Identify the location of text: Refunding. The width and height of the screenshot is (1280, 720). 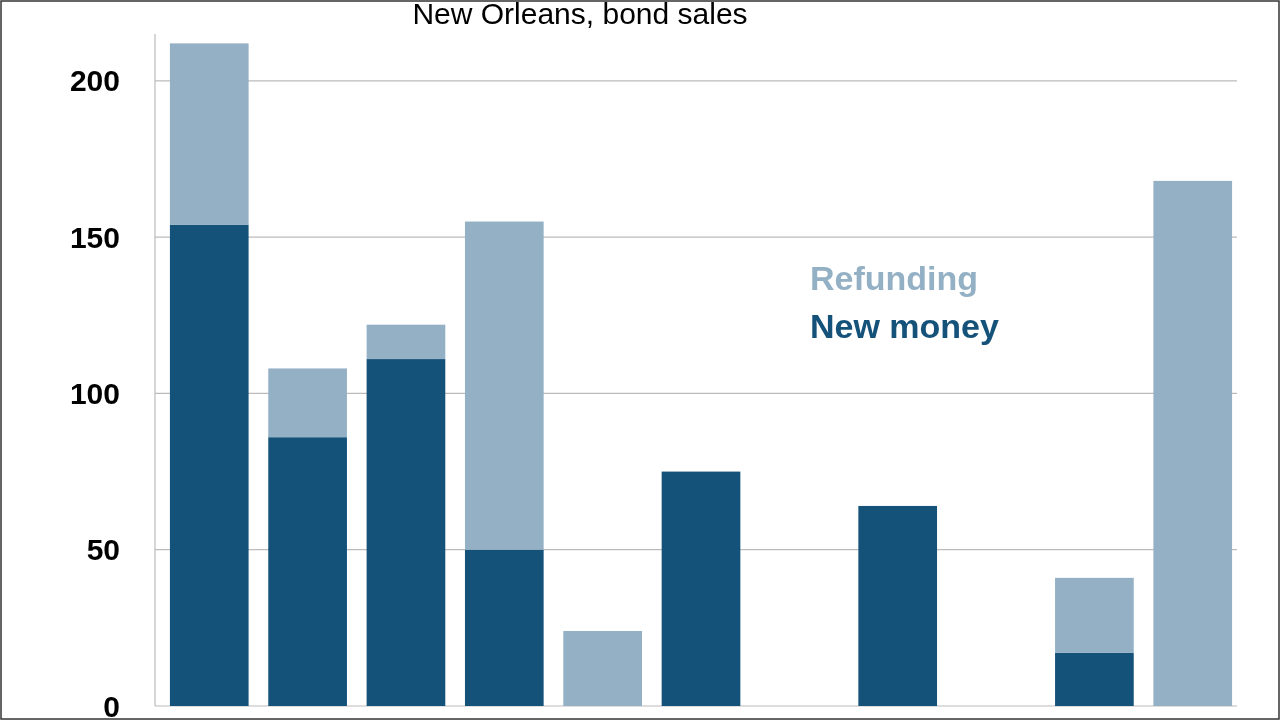
(894, 278).